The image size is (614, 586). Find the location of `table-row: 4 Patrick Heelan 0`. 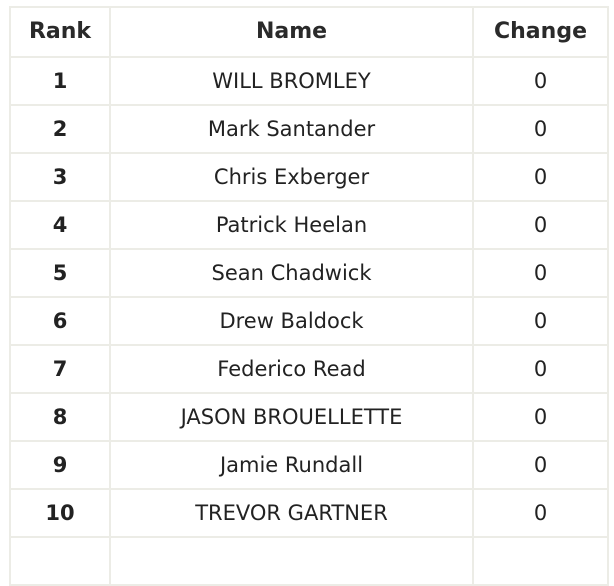

table-row: 4 Patrick Heelan 0 is located at coordinates (309, 225).